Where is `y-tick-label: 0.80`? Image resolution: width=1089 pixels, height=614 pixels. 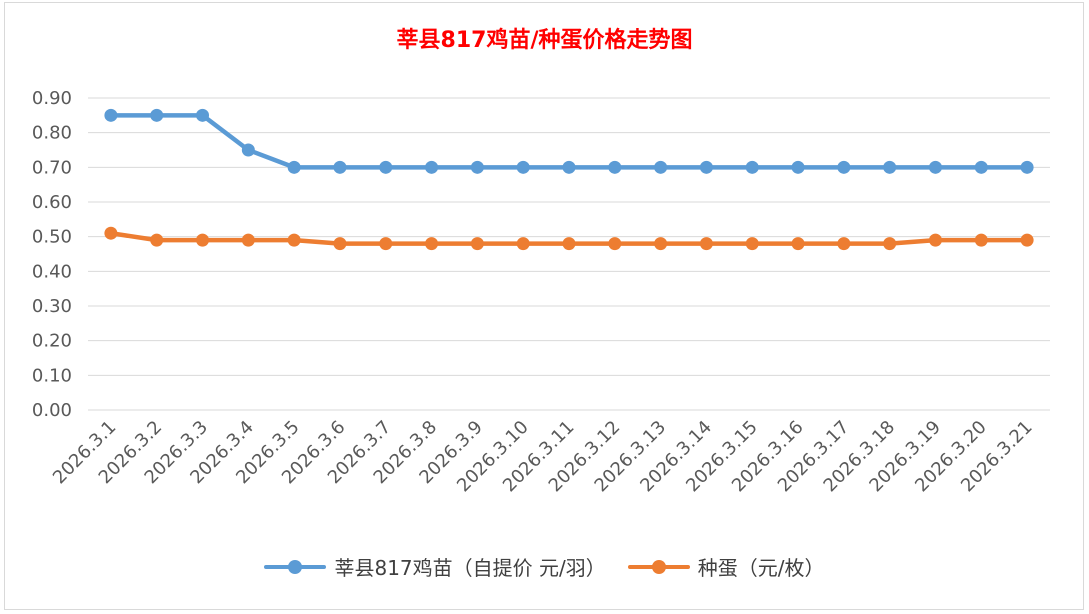 y-tick-label: 0.80 is located at coordinates (52, 133).